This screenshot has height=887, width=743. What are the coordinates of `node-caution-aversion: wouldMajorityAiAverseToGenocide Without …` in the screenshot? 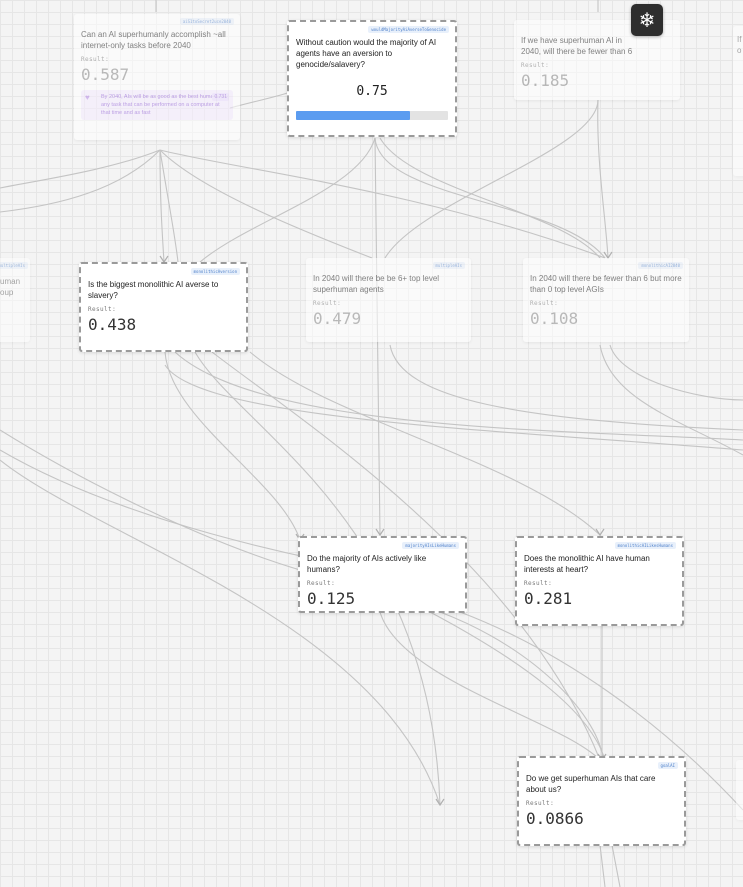 It's located at (372, 78).